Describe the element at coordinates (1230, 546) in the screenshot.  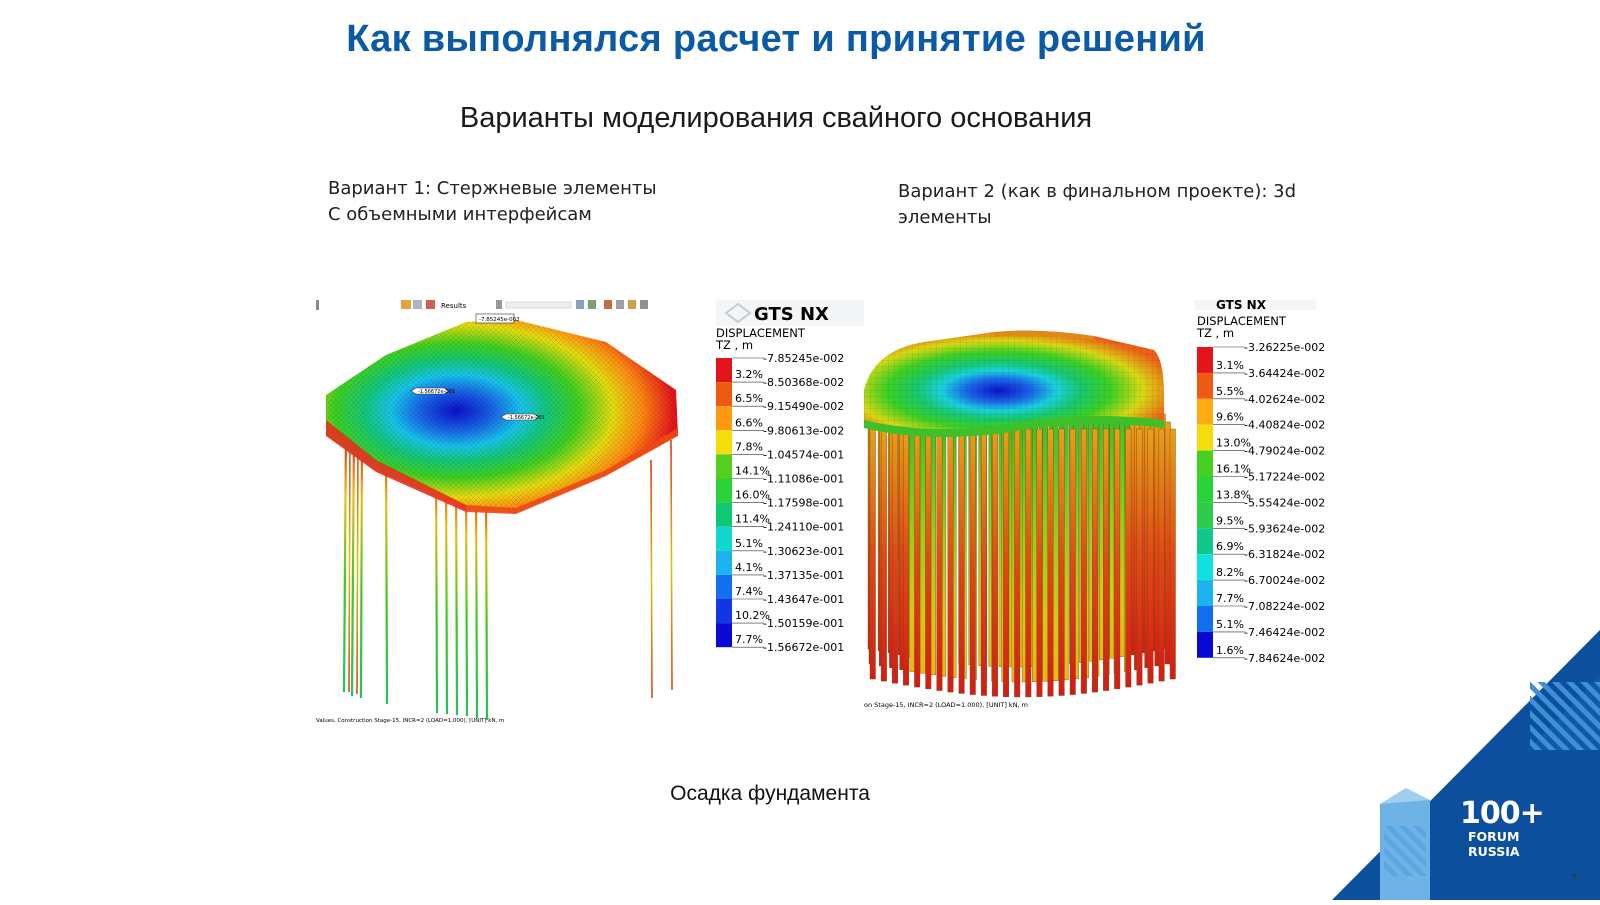
I see `legend-percent: 6.9%` at that location.